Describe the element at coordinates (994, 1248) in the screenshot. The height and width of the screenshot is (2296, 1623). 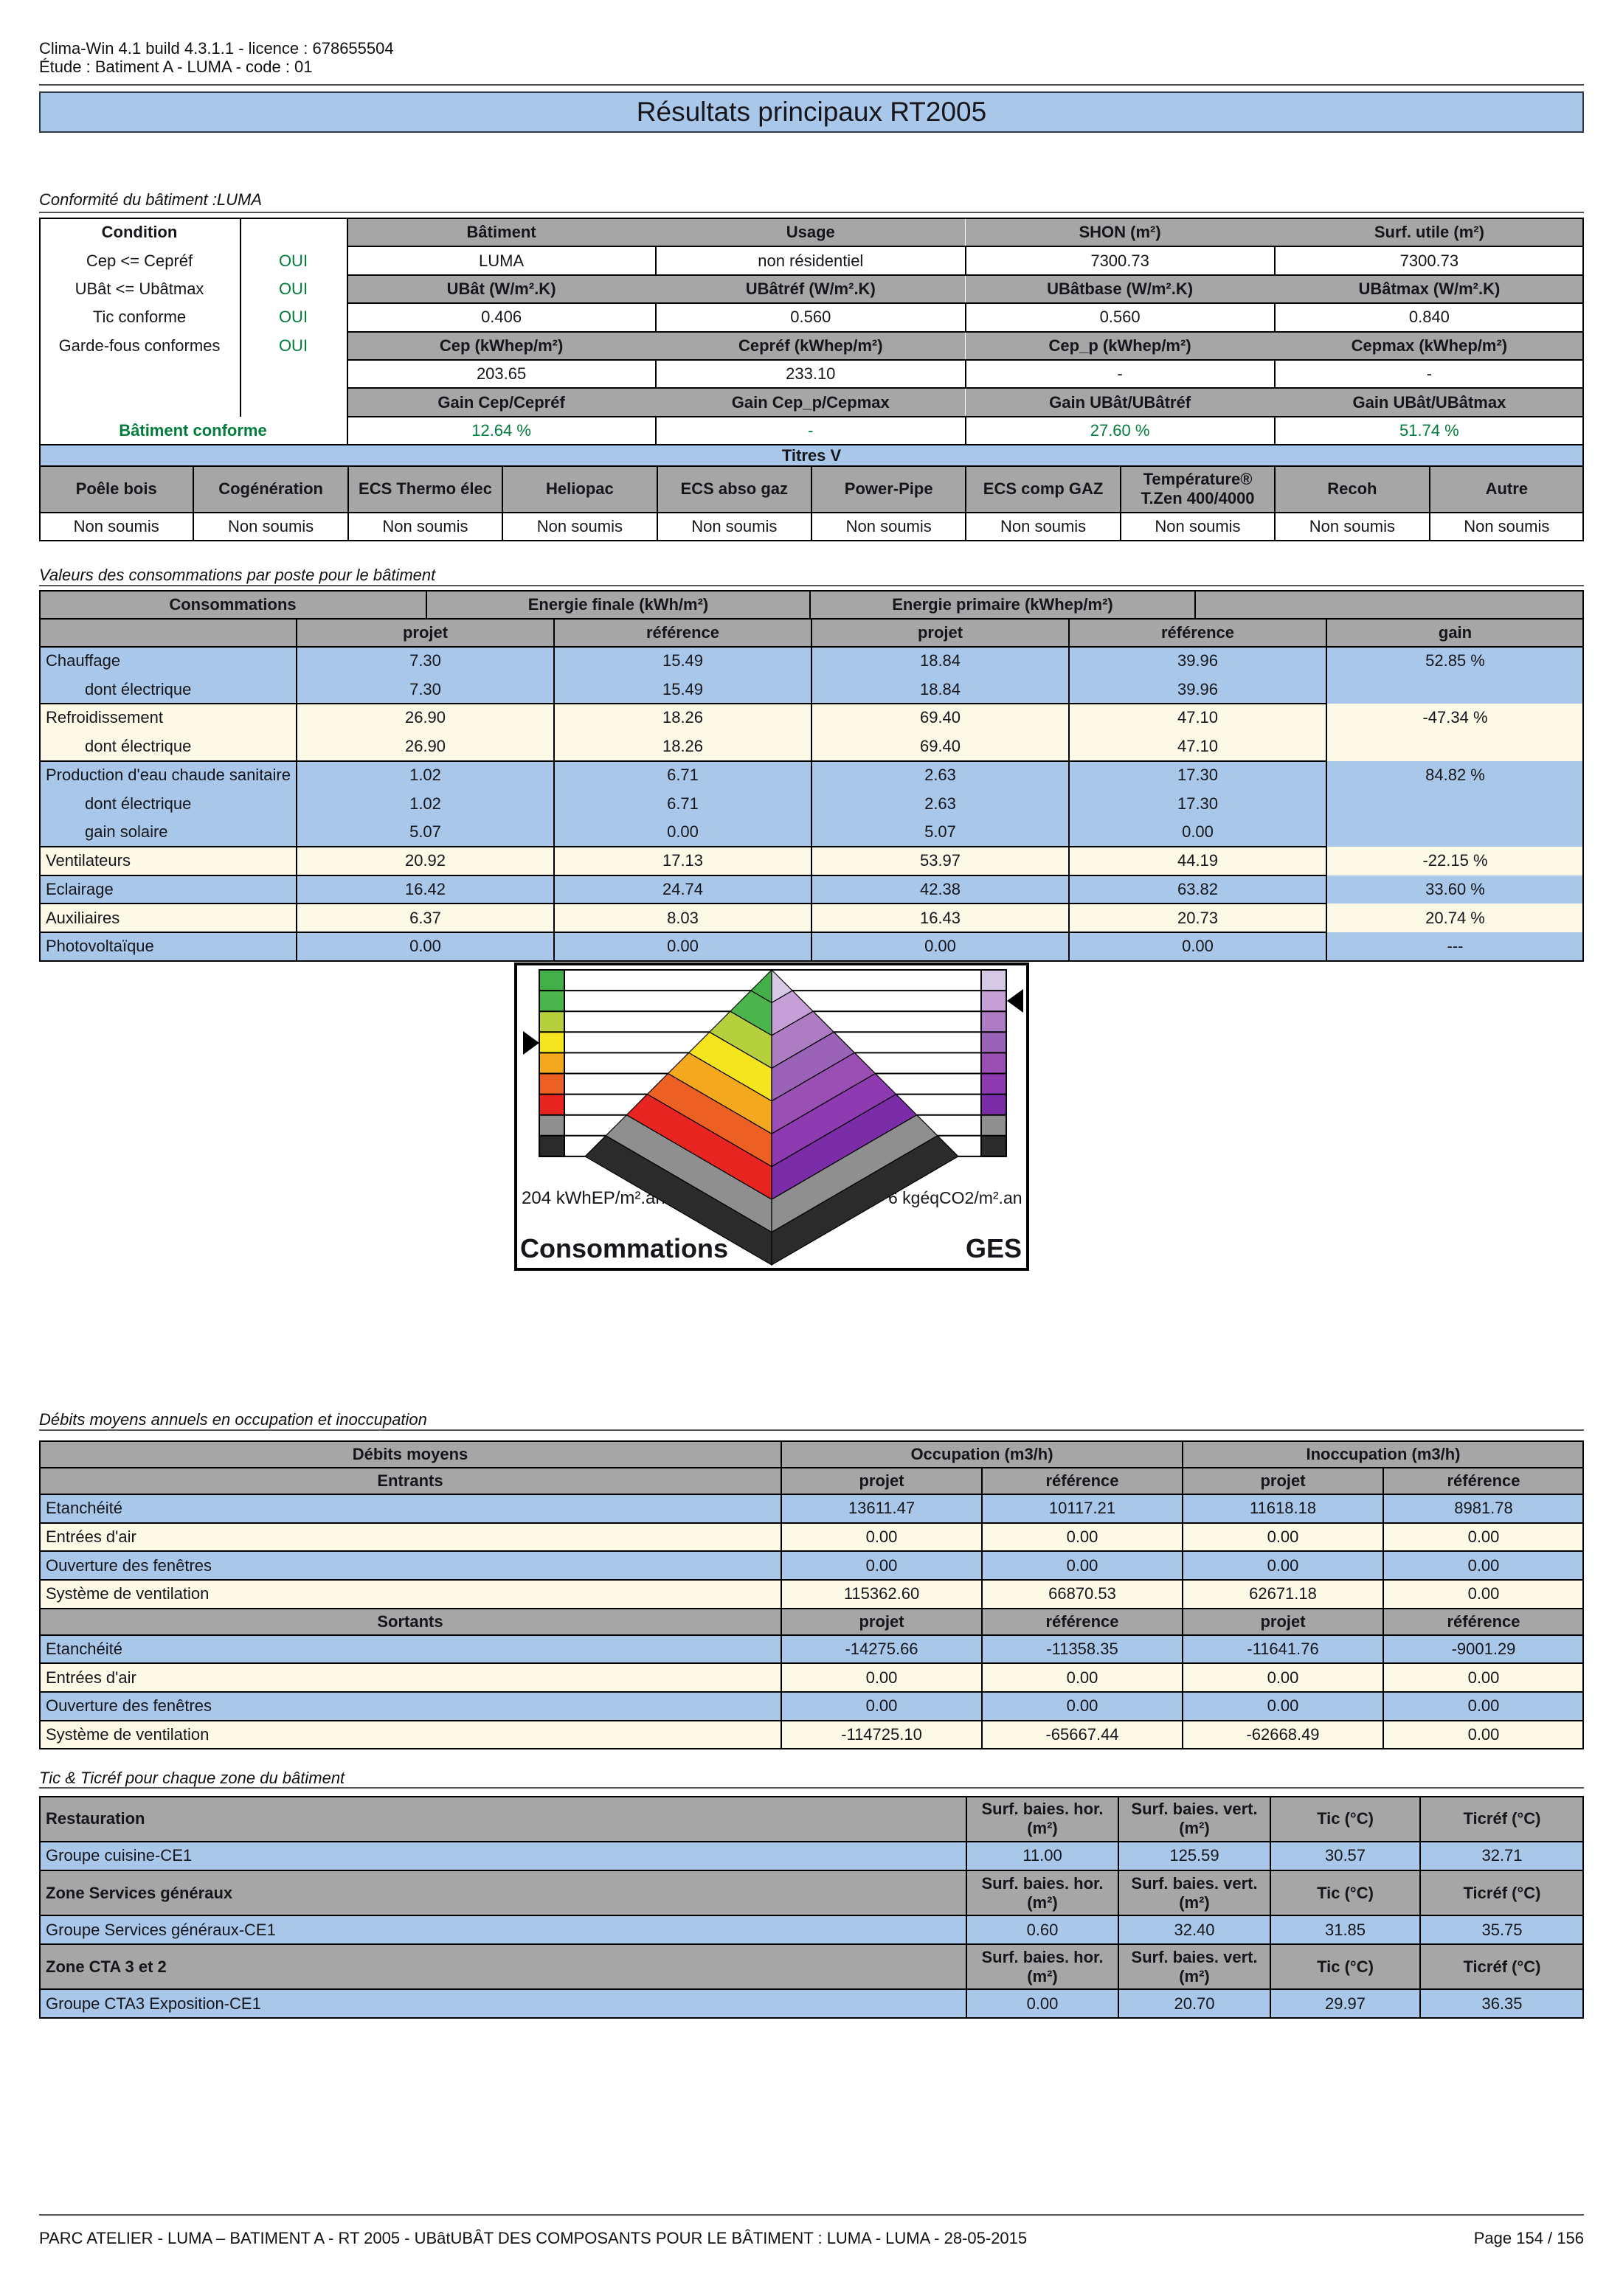
I see `svg-text: GES` at that location.